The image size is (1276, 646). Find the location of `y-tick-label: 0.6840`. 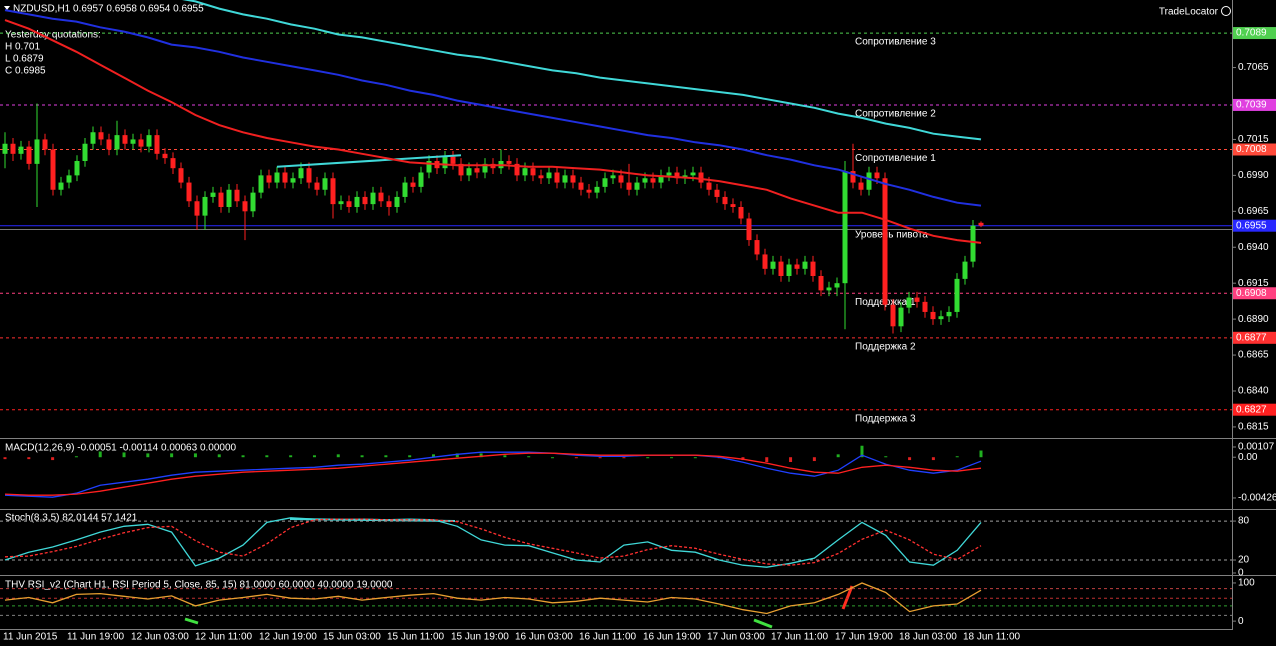

y-tick-label: 0.6840 is located at coordinates (1253, 391).